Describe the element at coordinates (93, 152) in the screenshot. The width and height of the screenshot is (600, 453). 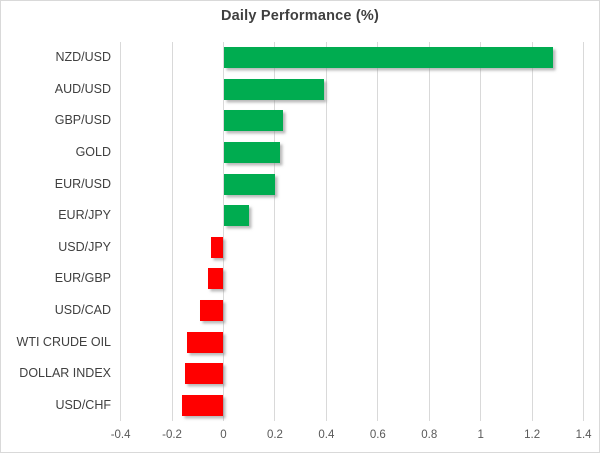
I see `category-label-gold: GOLD` at that location.